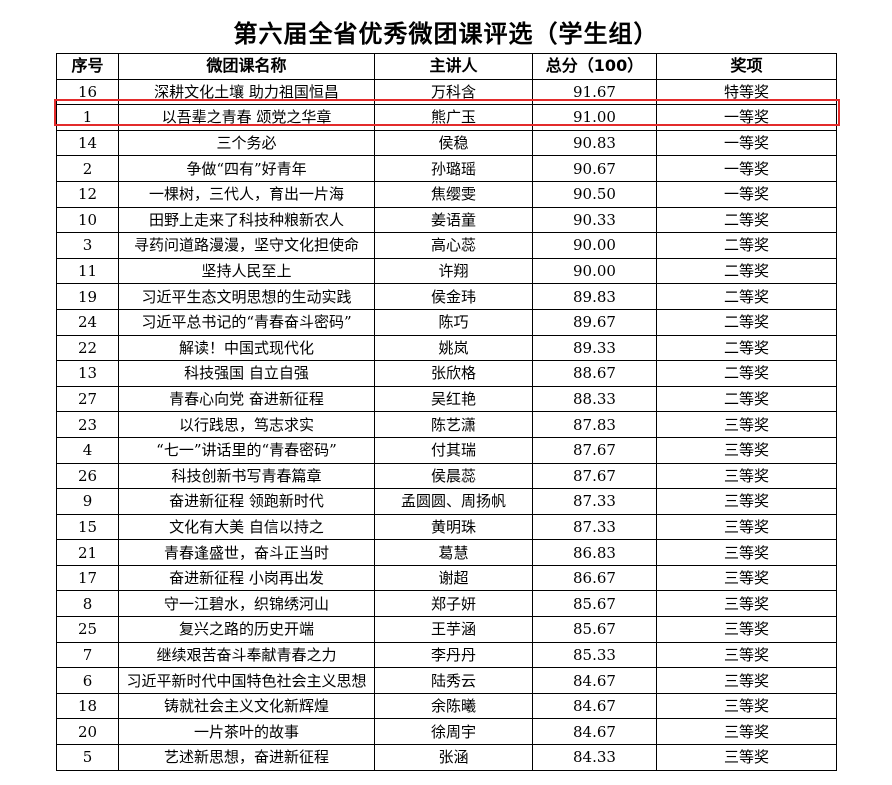 The image size is (892, 785). What do you see at coordinates (594, 424) in the screenshot?
I see `row-total-score: 87.83` at bounding box center [594, 424].